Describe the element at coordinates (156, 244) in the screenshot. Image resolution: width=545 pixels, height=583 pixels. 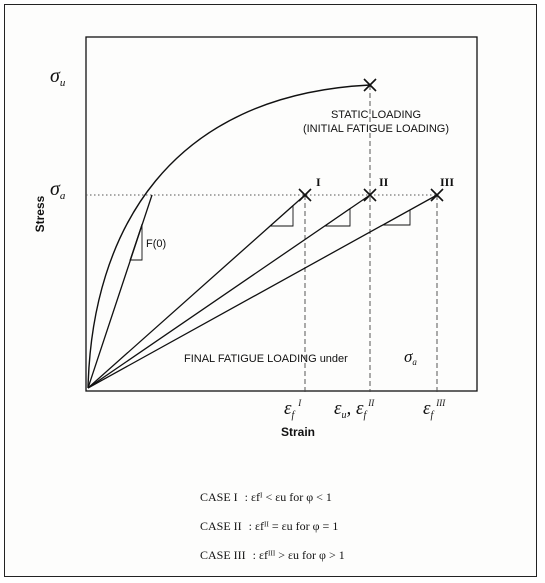
I see `initial-slope-label: F(0)` at that location.